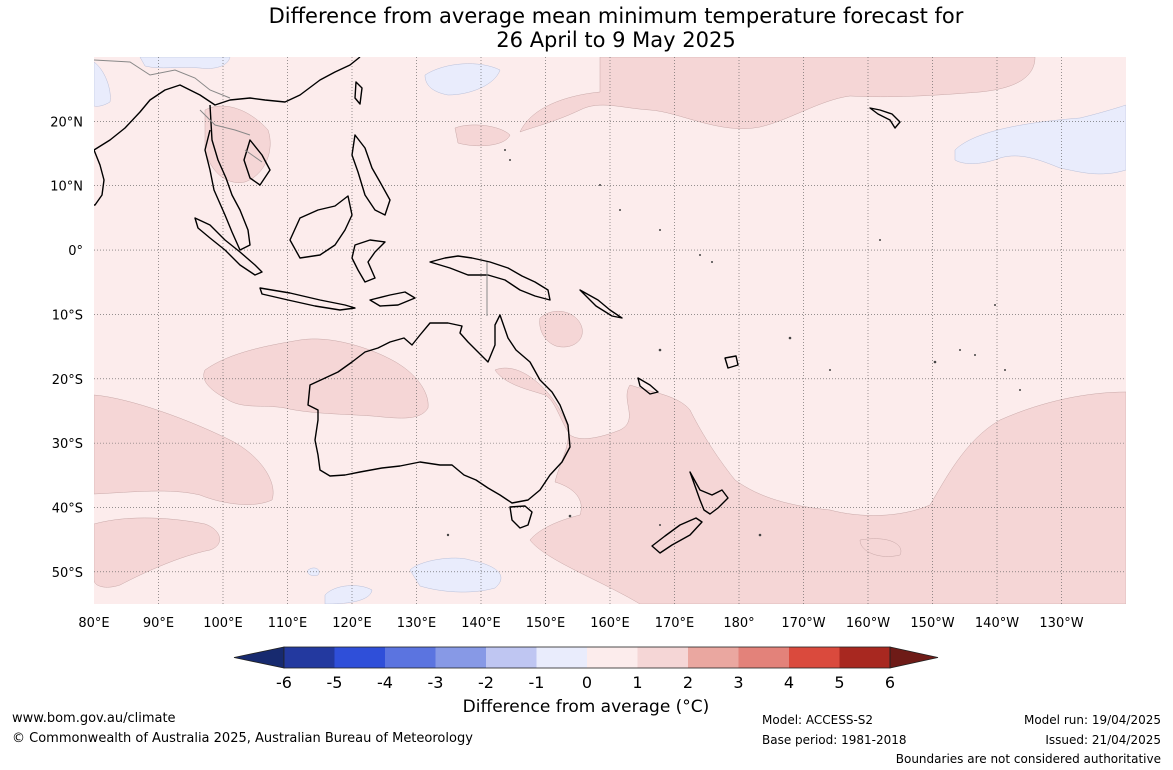 This screenshot has width=1173, height=770. Describe the element at coordinates (688, 682) in the screenshot. I see `colorbar-tick-label: 2` at that location.